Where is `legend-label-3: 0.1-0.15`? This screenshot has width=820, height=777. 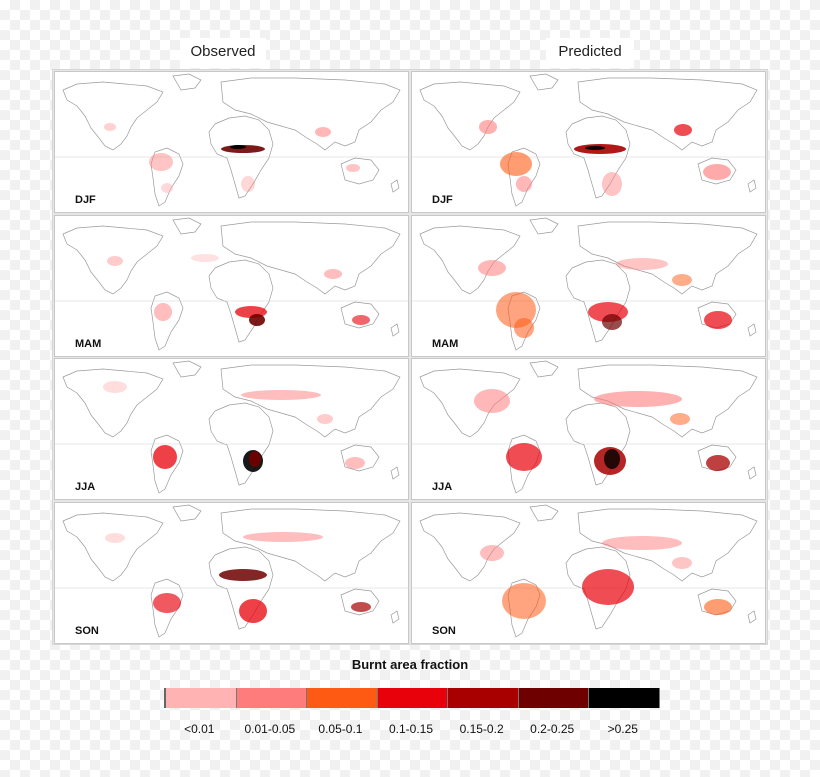
legend-label-3: 0.1-0.15 is located at coordinates (411, 729).